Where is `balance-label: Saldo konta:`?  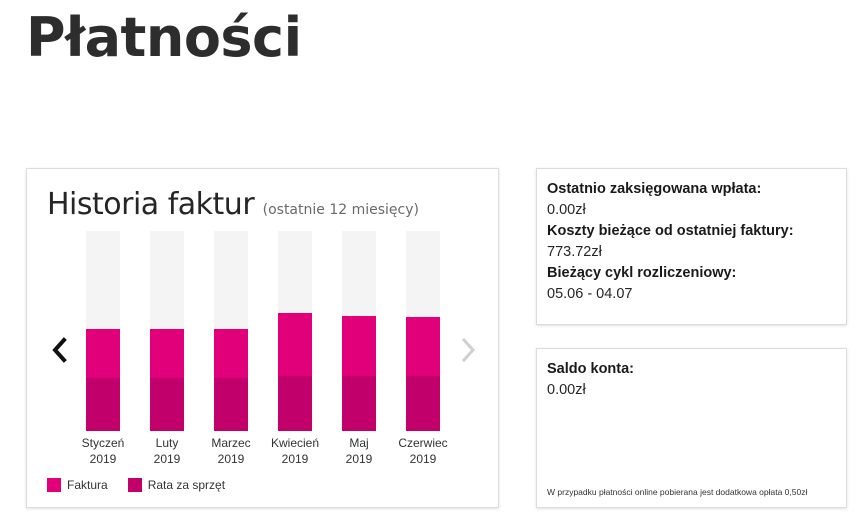 balance-label: Saldo konta: is located at coordinates (591, 369).